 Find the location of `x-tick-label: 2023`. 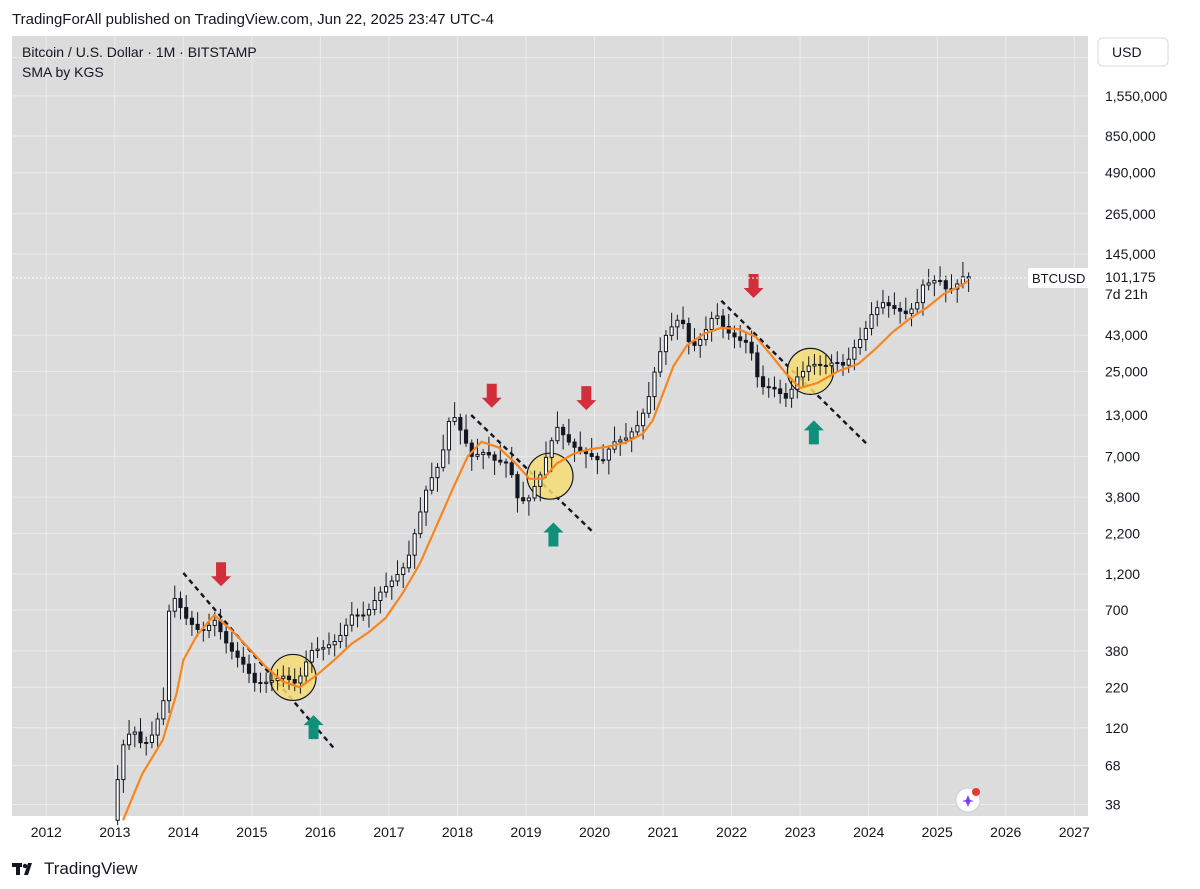

x-tick-label: 2023 is located at coordinates (800, 832).